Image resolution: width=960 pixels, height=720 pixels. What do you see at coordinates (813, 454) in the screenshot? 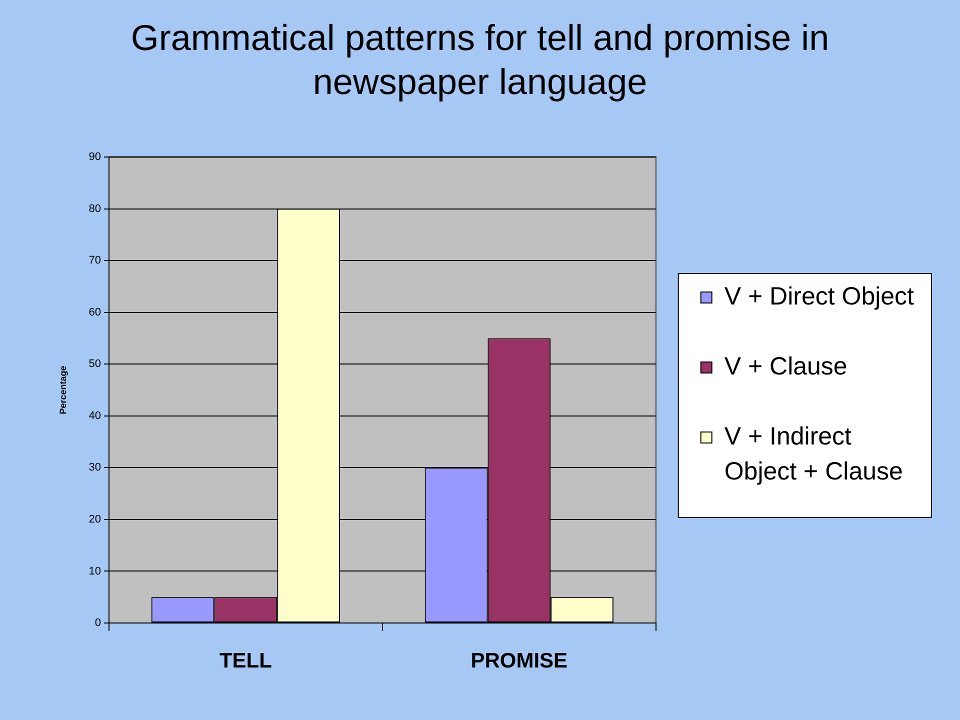
I see `legend-label: V + Indirect Object + Clause` at bounding box center [813, 454].